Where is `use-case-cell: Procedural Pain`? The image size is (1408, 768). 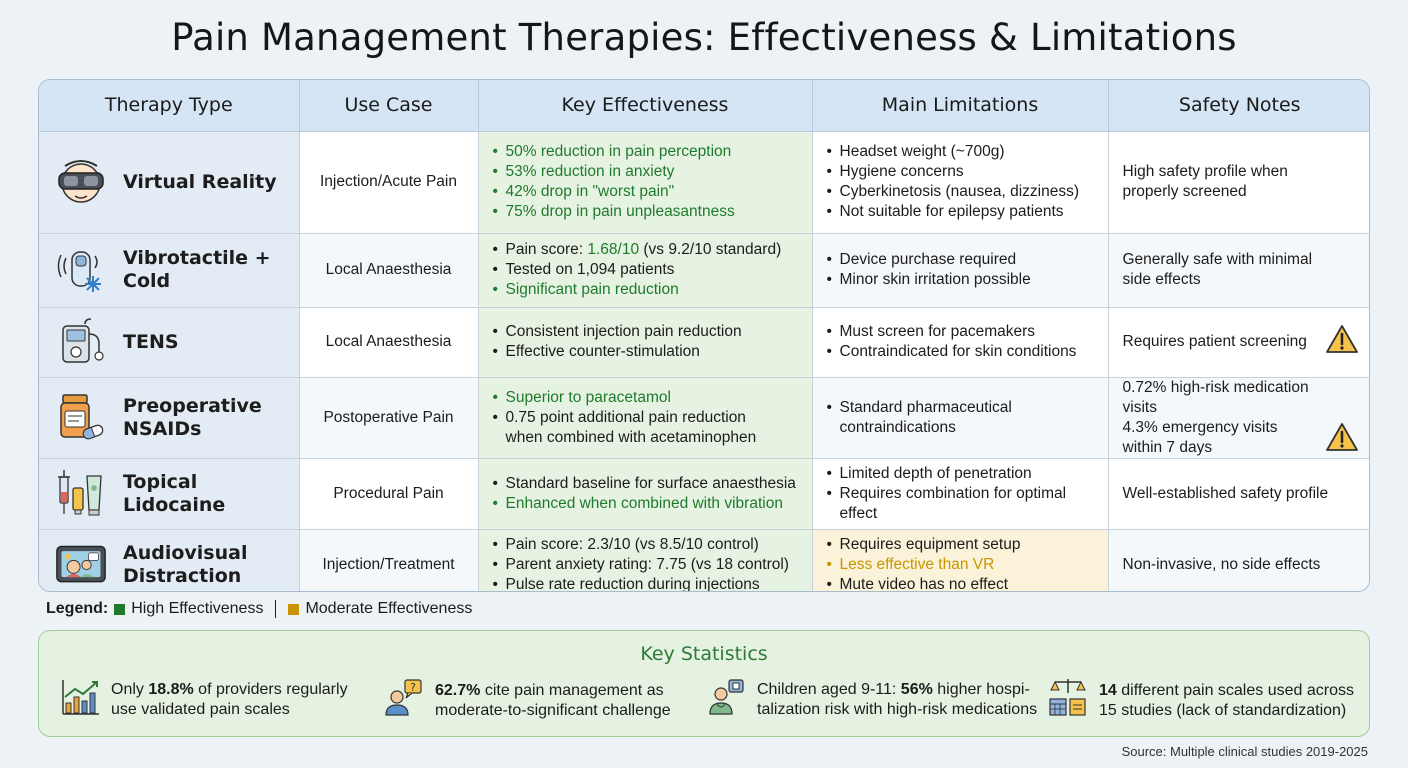 use-case-cell: Procedural Pain is located at coordinates (389, 494).